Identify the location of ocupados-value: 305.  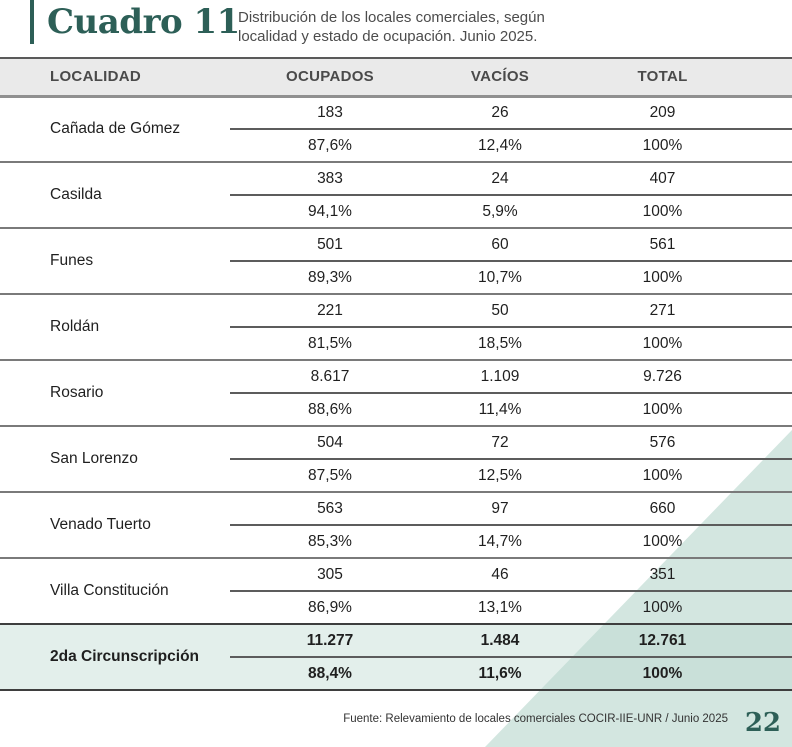
(330, 574).